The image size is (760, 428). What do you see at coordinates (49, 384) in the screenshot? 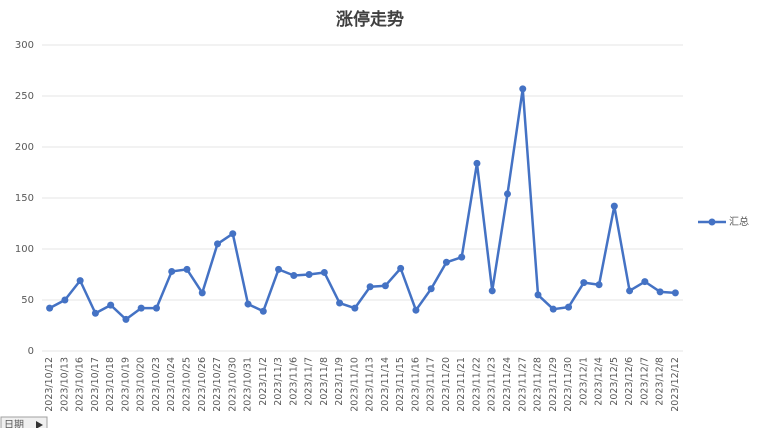
I see `x-tick-label: 2023/10/12` at bounding box center [49, 384].